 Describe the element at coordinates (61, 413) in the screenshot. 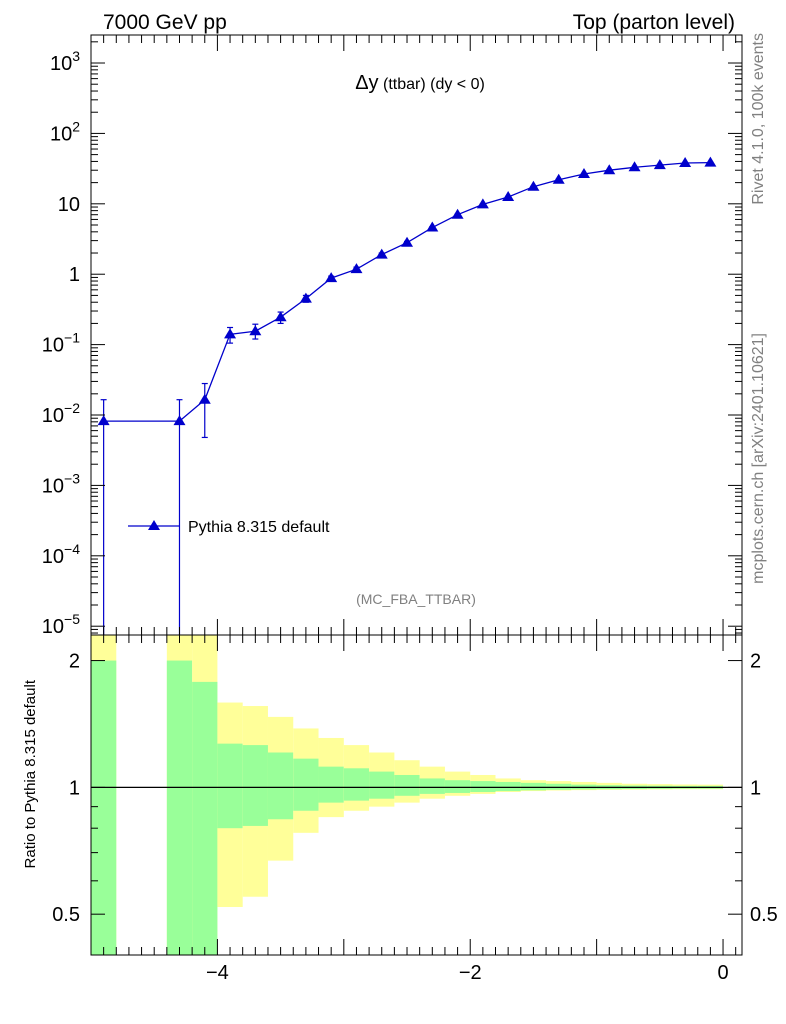

I see `y-tick-label: 10⁻²` at that location.